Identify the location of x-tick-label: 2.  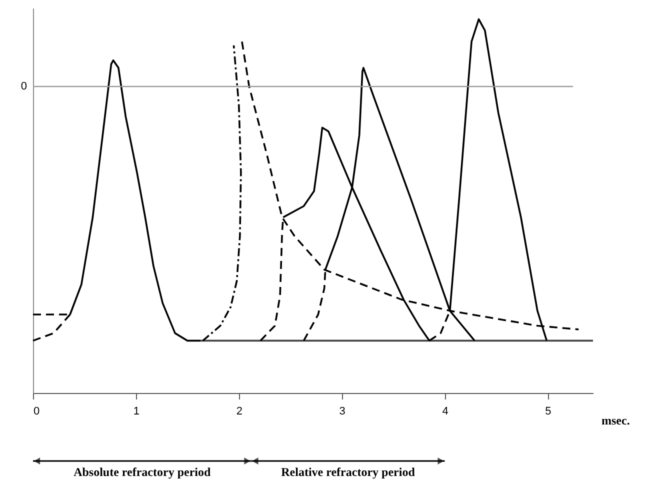
(239, 412).